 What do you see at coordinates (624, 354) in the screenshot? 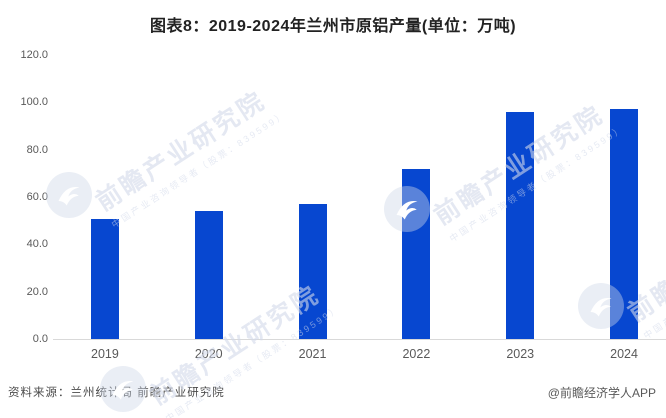
I see `x-tick-label-2024: 2024` at bounding box center [624, 354].